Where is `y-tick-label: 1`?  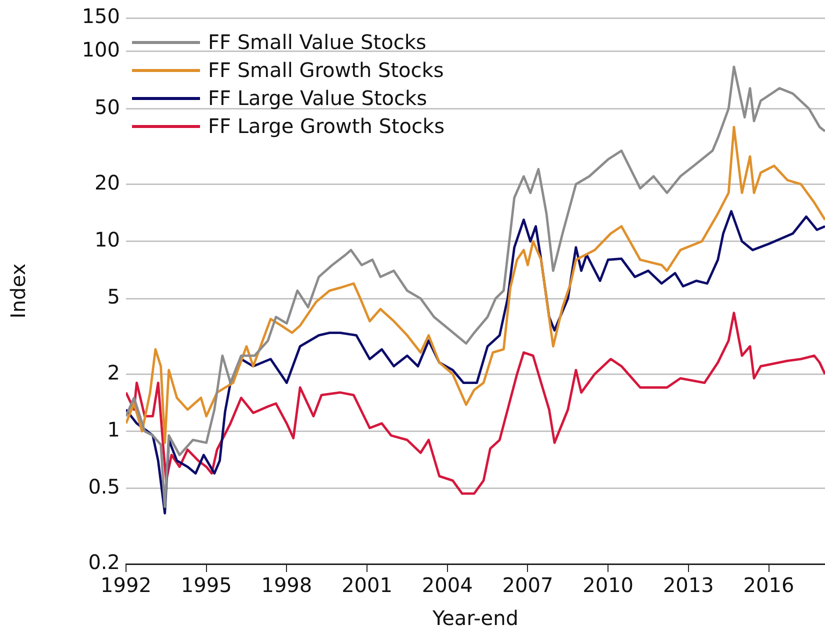
y-tick-label: 1 is located at coordinates (113, 429).